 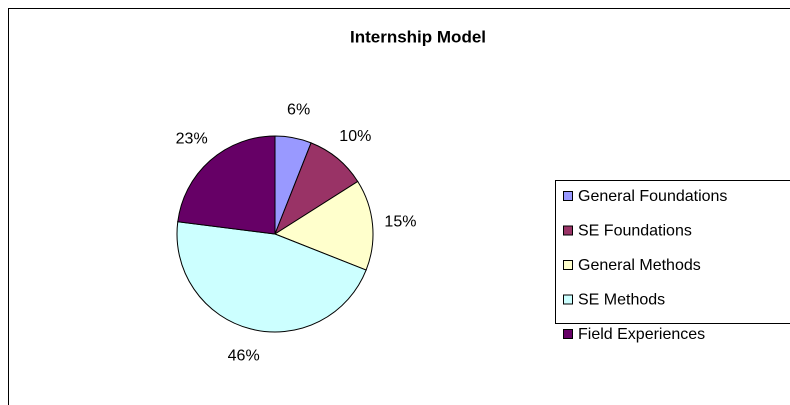 What do you see at coordinates (635, 231) in the screenshot?
I see `legend-label: SE Foundations` at bounding box center [635, 231].